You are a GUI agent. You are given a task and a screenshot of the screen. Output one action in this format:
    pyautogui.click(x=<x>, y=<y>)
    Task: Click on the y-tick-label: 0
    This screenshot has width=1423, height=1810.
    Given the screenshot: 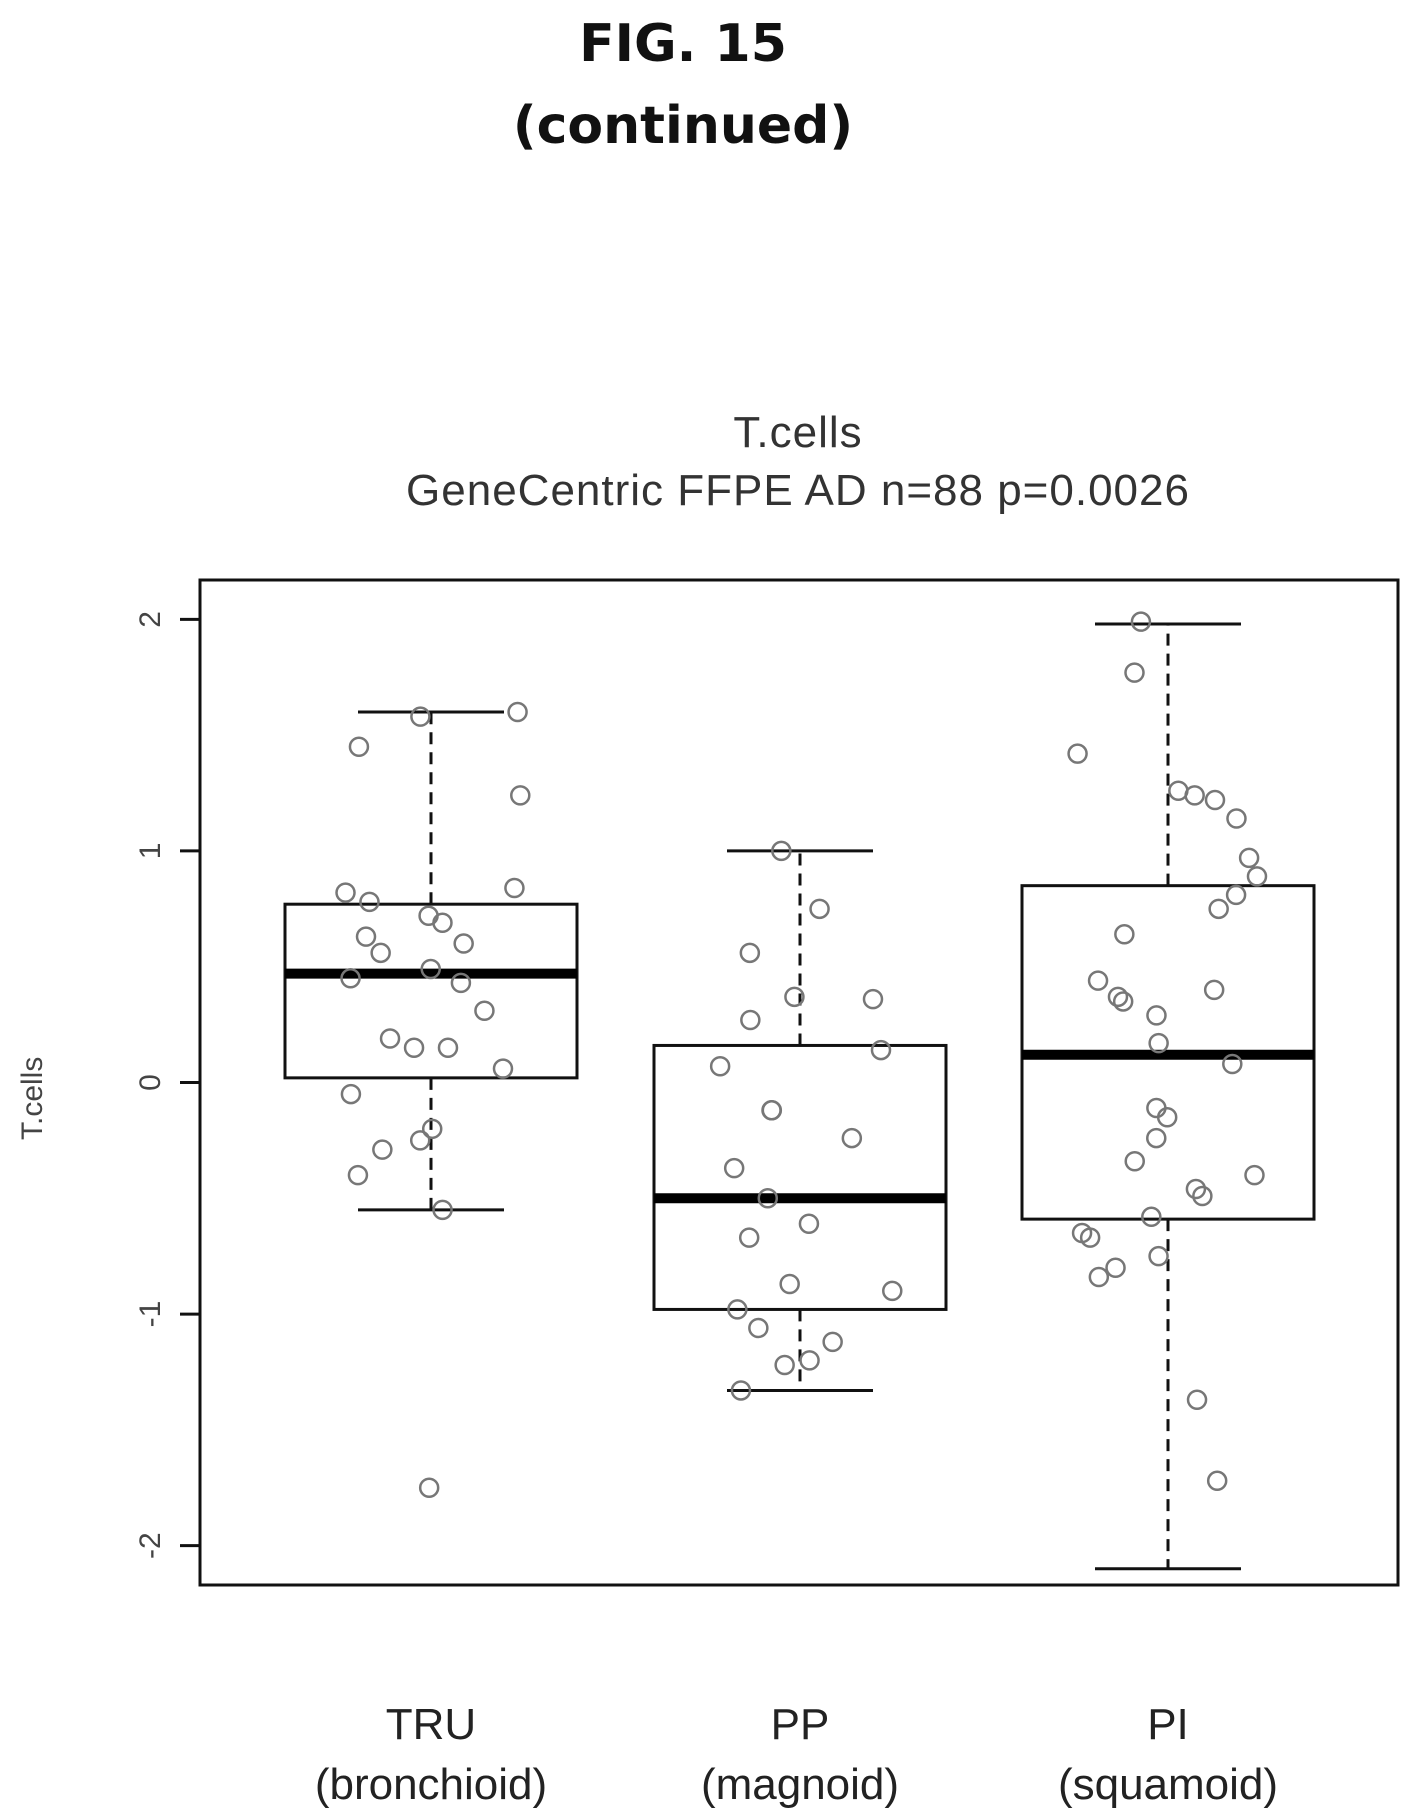 What is the action you would take?
    pyautogui.click(x=150, y=1082)
    